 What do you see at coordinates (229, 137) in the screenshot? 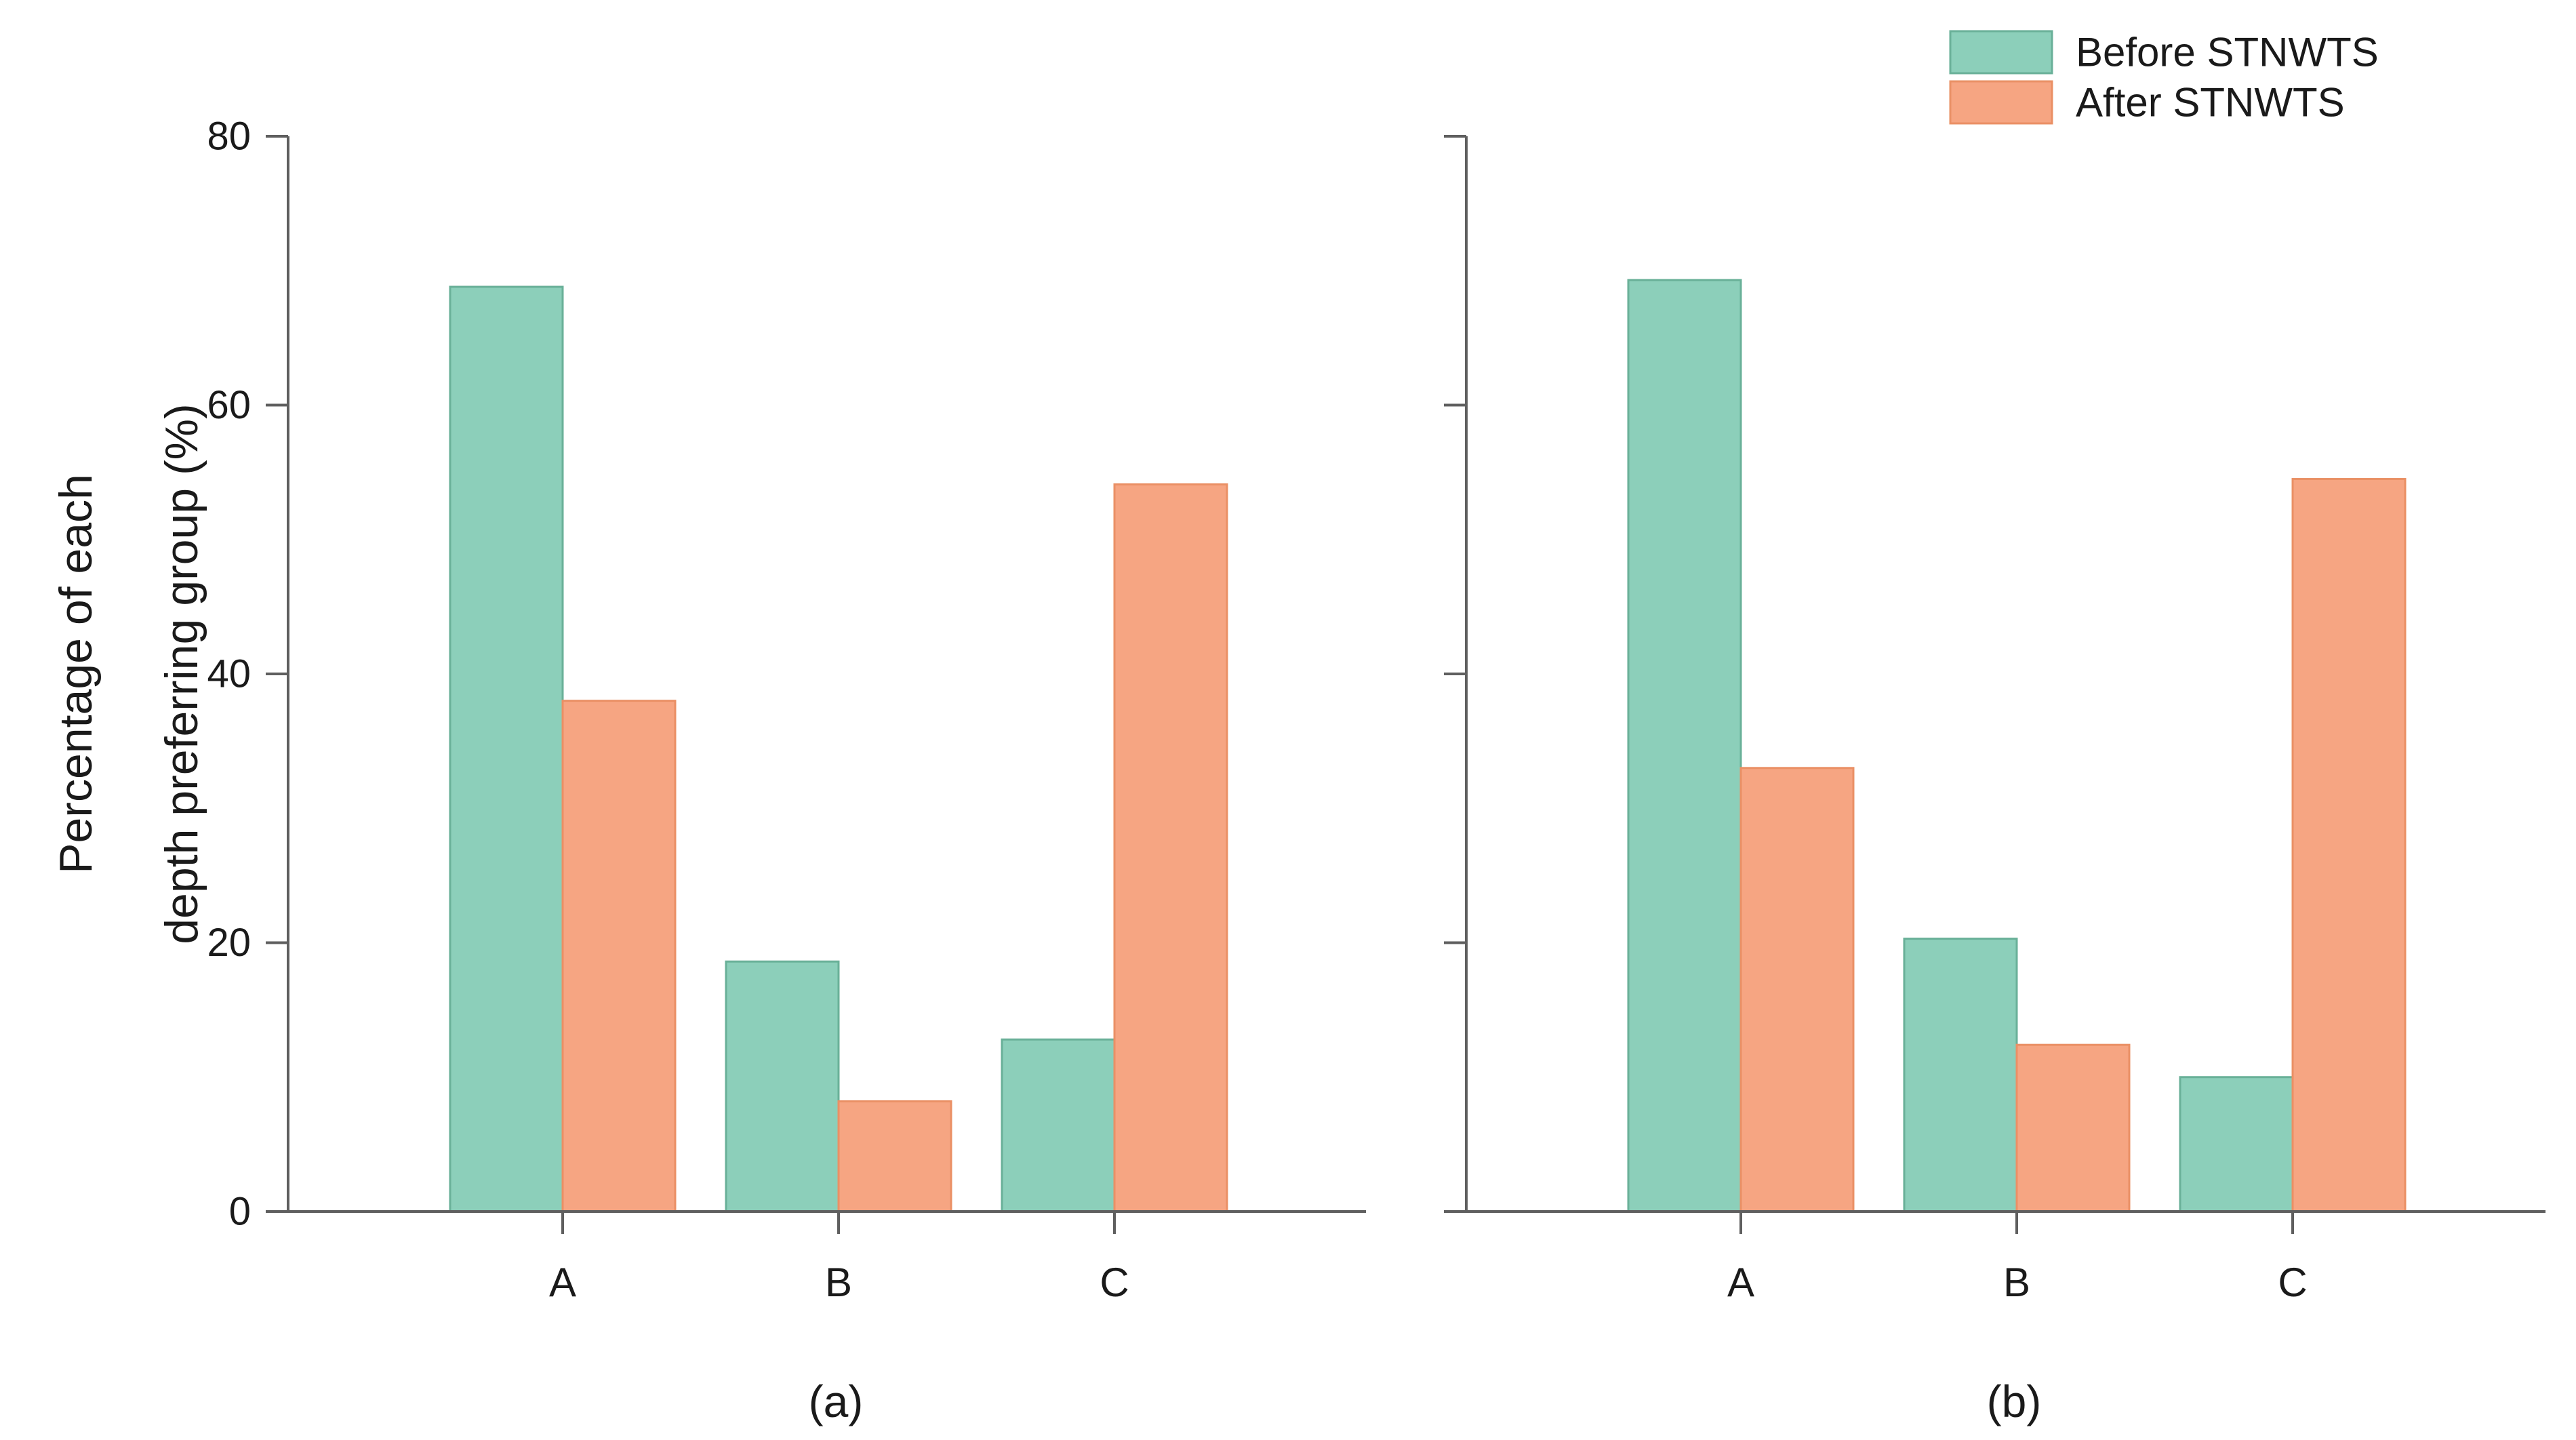
I see `y-tick-label-80: 80` at bounding box center [229, 137].